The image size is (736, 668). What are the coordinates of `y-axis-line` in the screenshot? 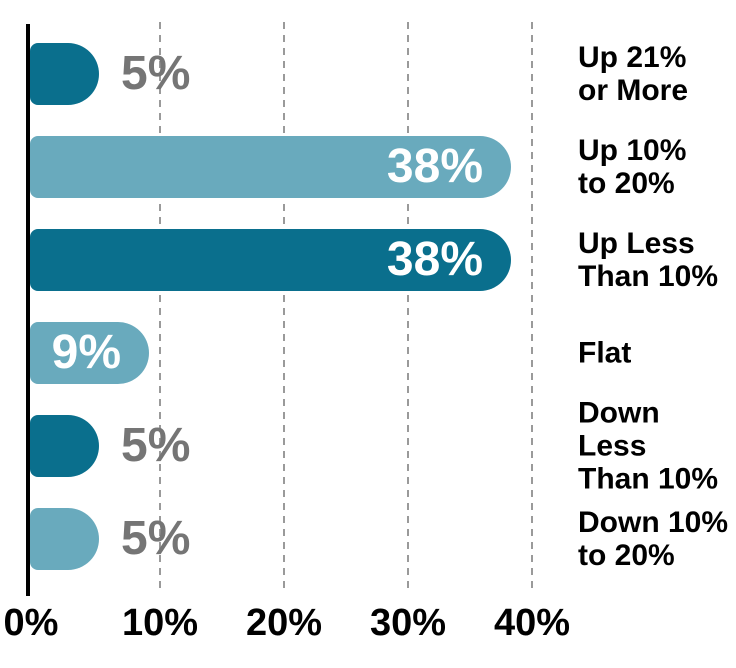 It's located at (28, 310).